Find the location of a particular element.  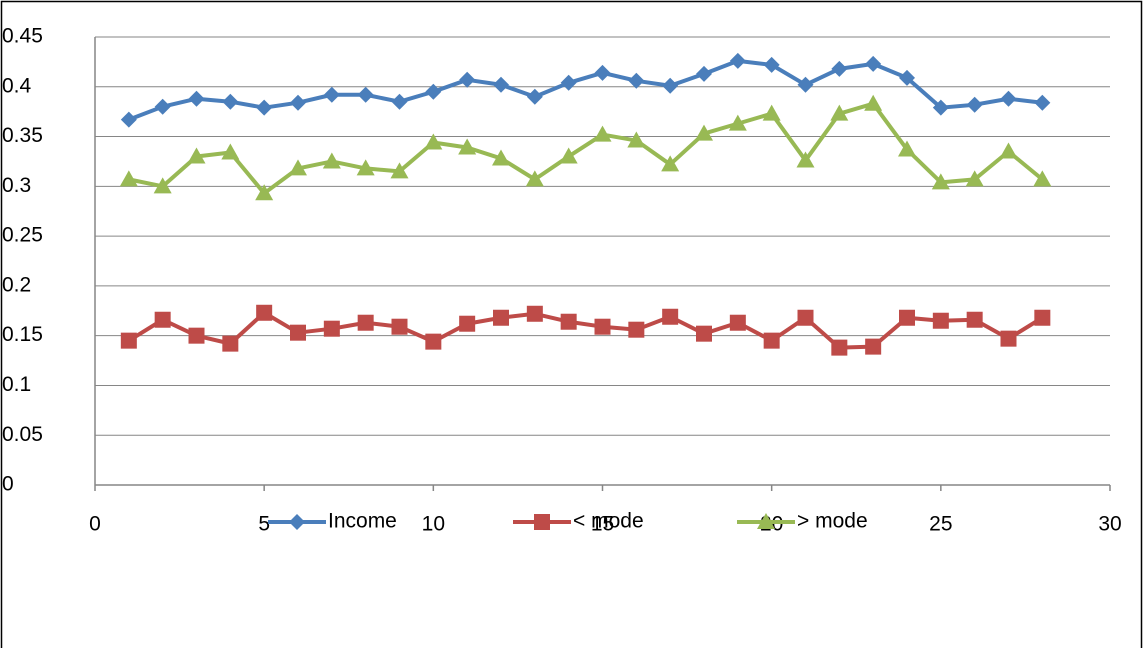

x-tick-label: 15 is located at coordinates (602, 524).